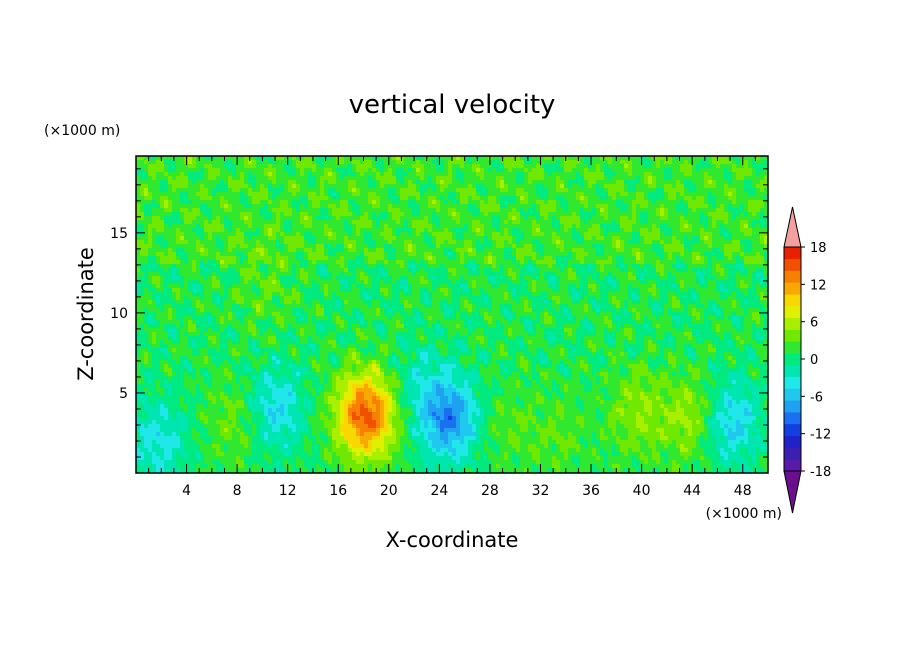  Describe the element at coordinates (792, 227) in the screenshot. I see `colorbar-extend-max` at that location.